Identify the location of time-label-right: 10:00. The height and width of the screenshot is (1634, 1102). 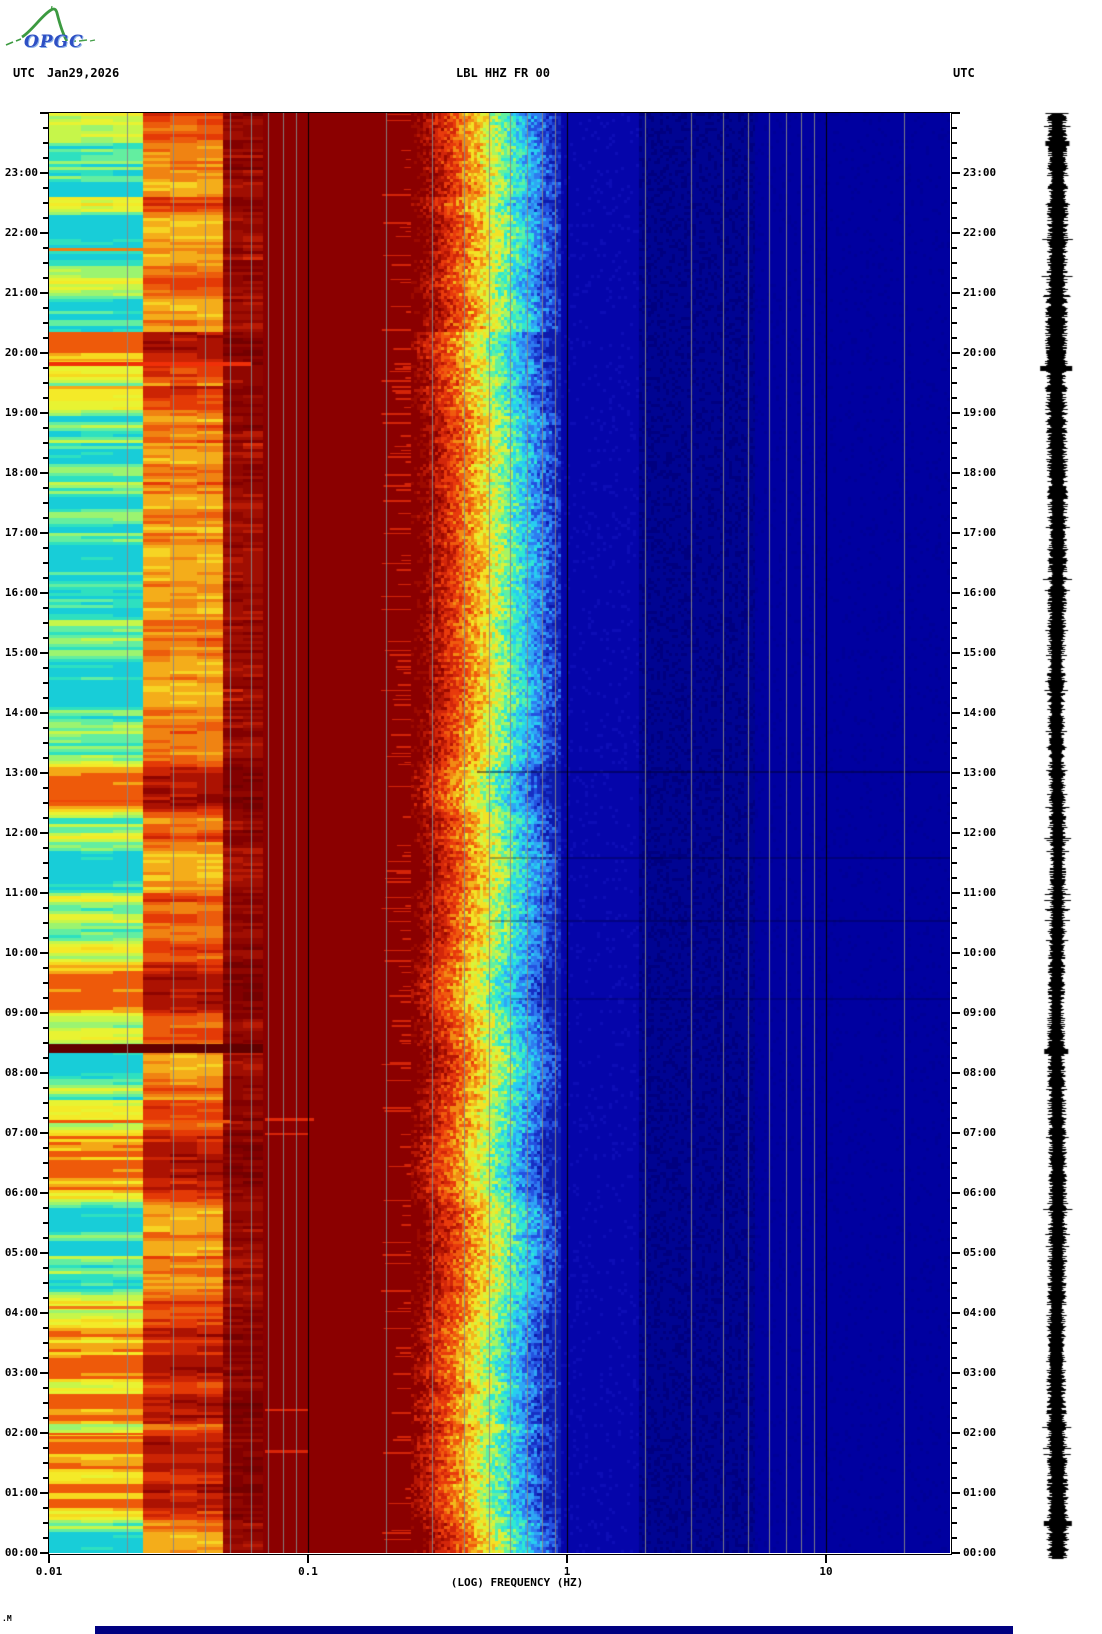
(980, 952).